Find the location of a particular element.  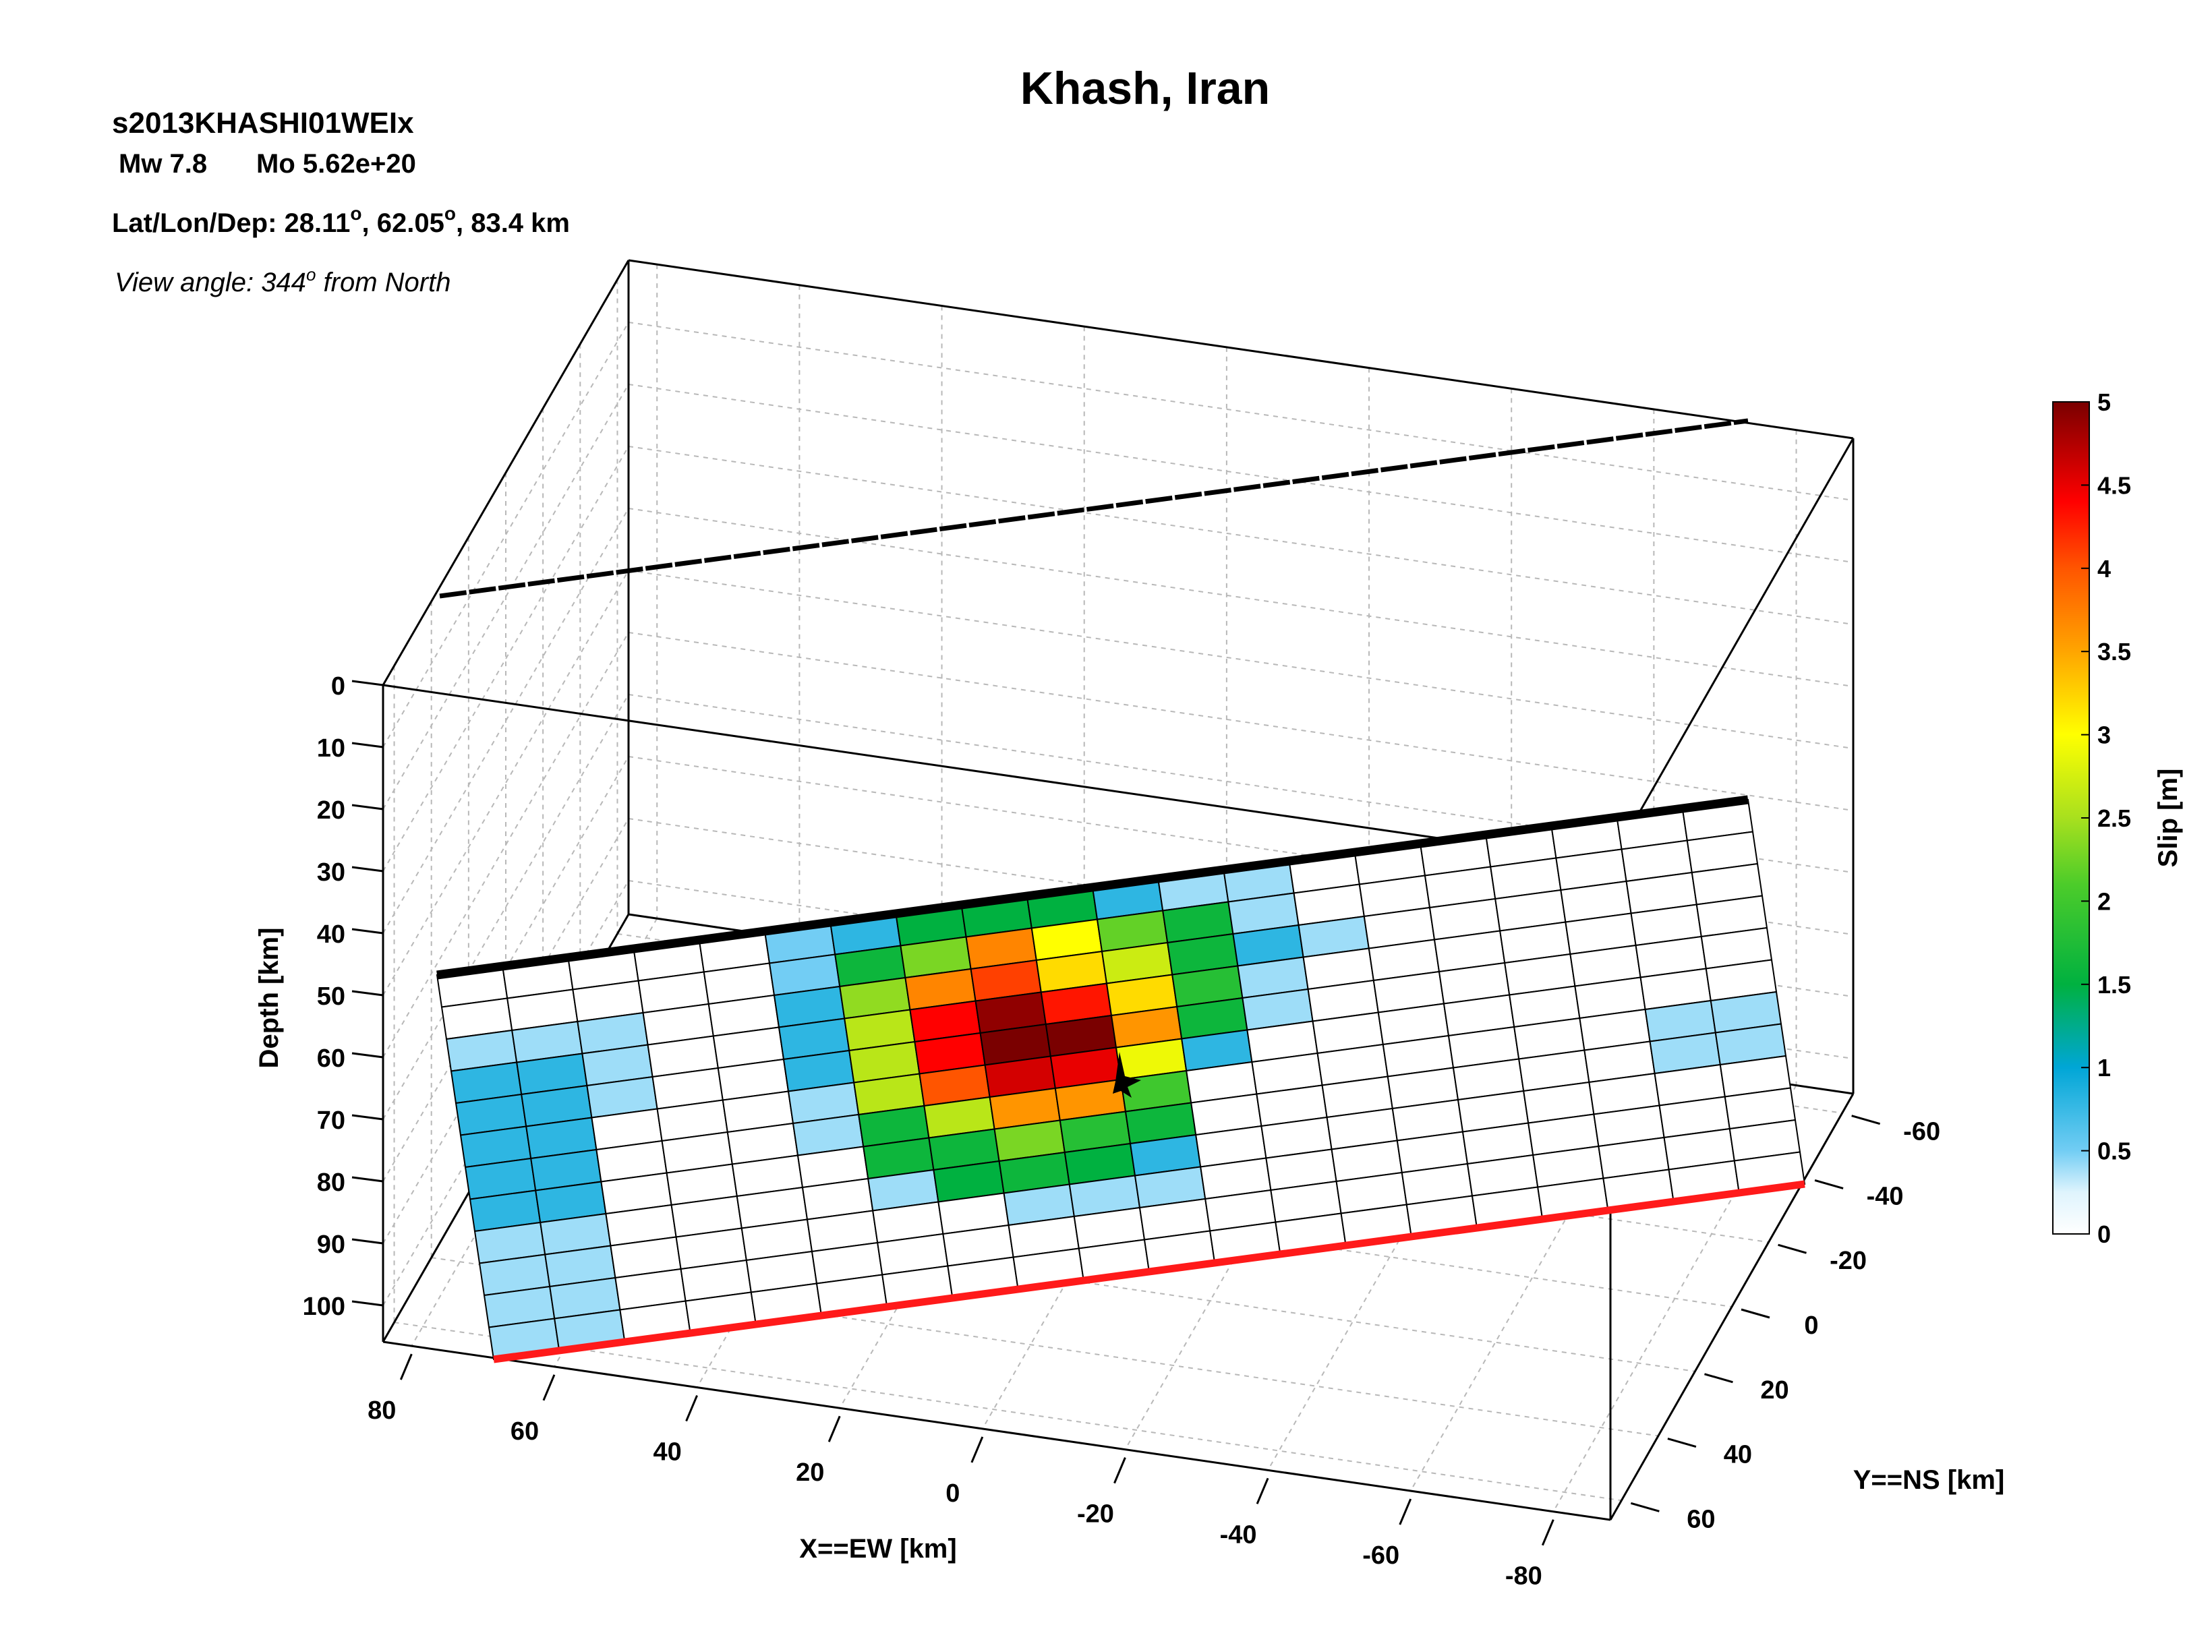

ns-tick-label: -20 is located at coordinates (1849, 1261).